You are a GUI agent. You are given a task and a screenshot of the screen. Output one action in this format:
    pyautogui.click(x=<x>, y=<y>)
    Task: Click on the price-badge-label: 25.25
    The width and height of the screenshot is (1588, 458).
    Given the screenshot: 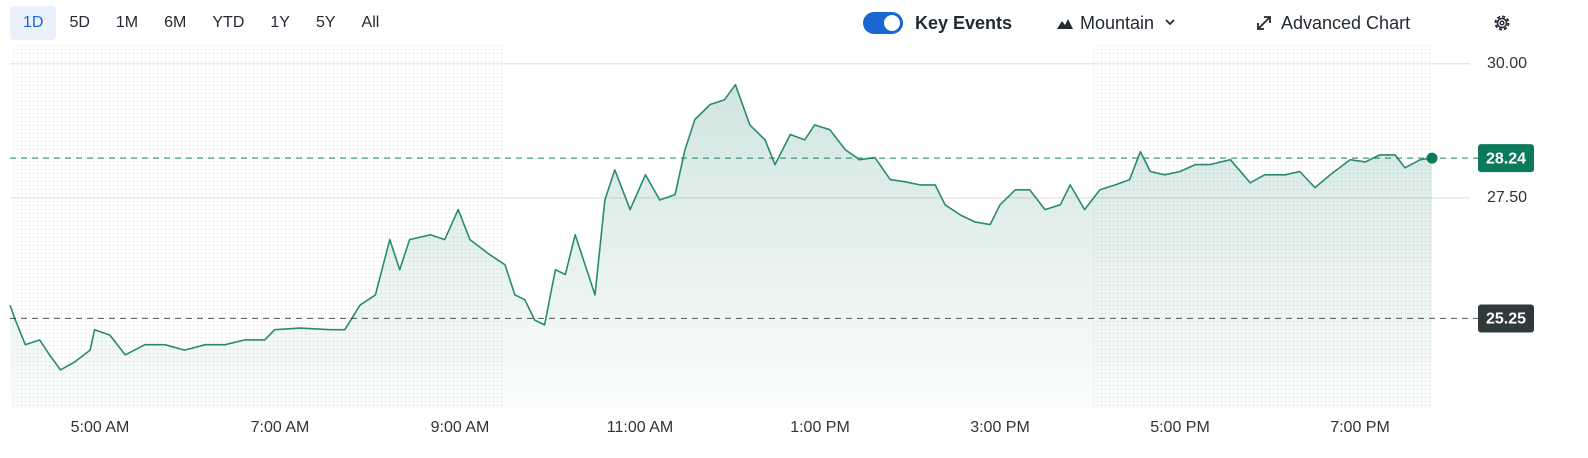 What is the action you would take?
    pyautogui.click(x=1506, y=319)
    